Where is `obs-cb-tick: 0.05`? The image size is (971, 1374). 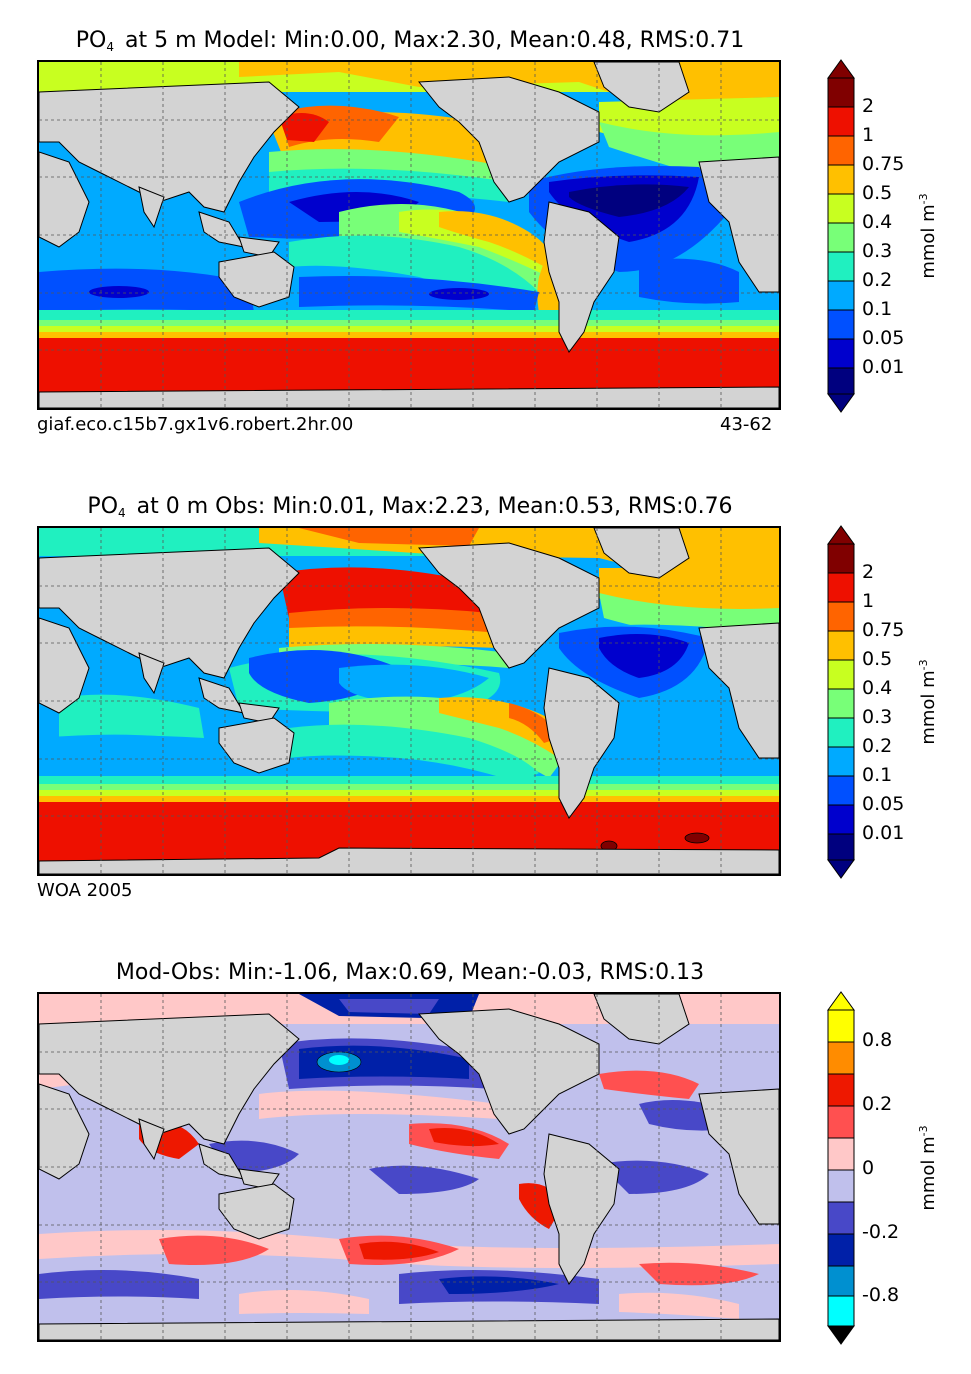 obs-cb-tick: 0.05 is located at coordinates (883, 804).